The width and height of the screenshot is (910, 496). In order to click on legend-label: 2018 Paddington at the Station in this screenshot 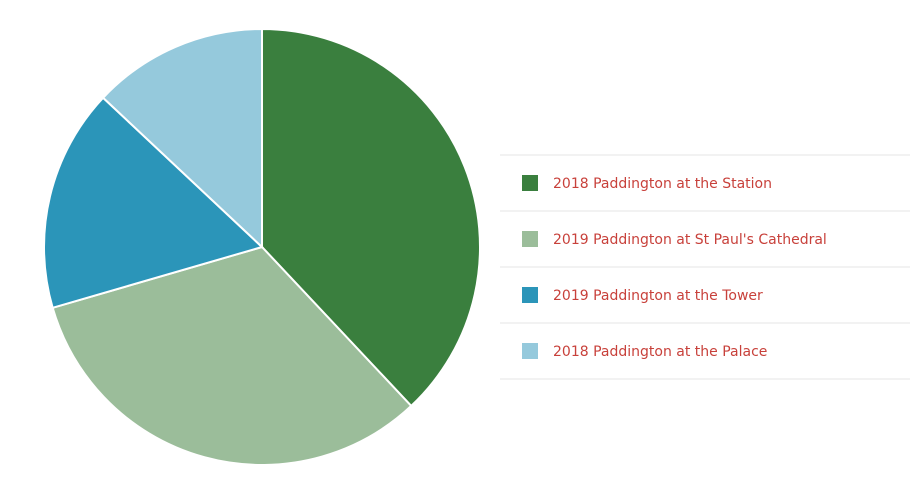, I will do `click(662, 184)`.